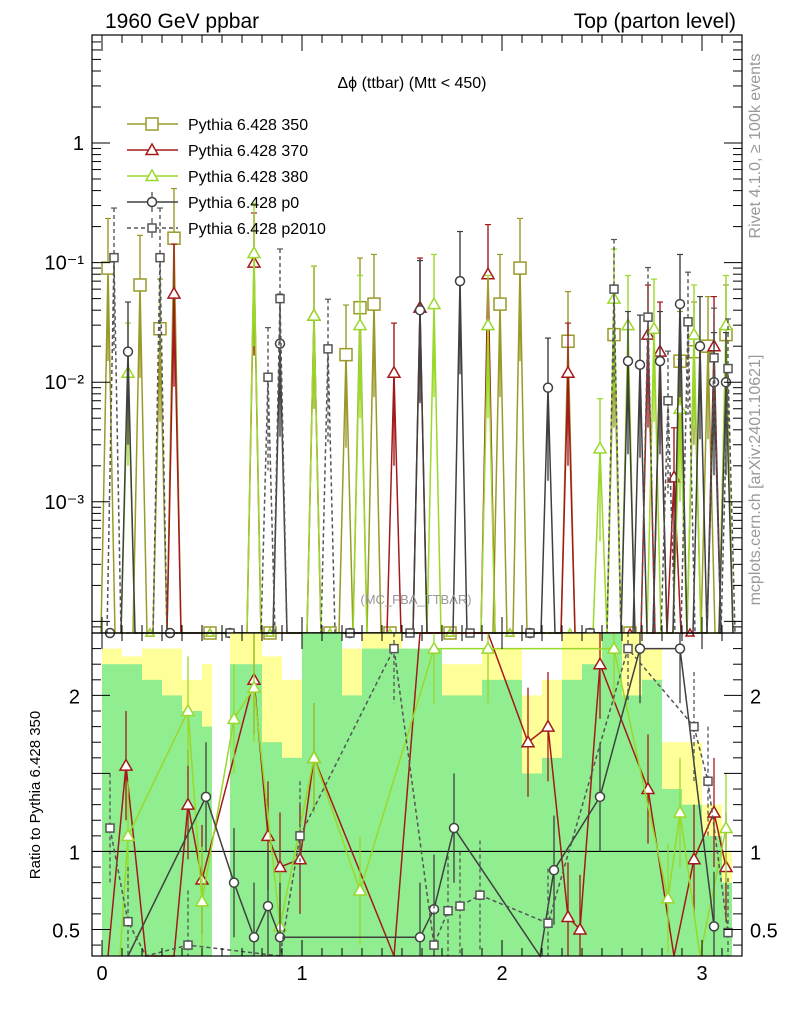 The image size is (786, 1024). Describe the element at coordinates (35, 795) in the screenshot. I see `ratio-y-label: Ratio to Pythia 6.428 350` at that location.